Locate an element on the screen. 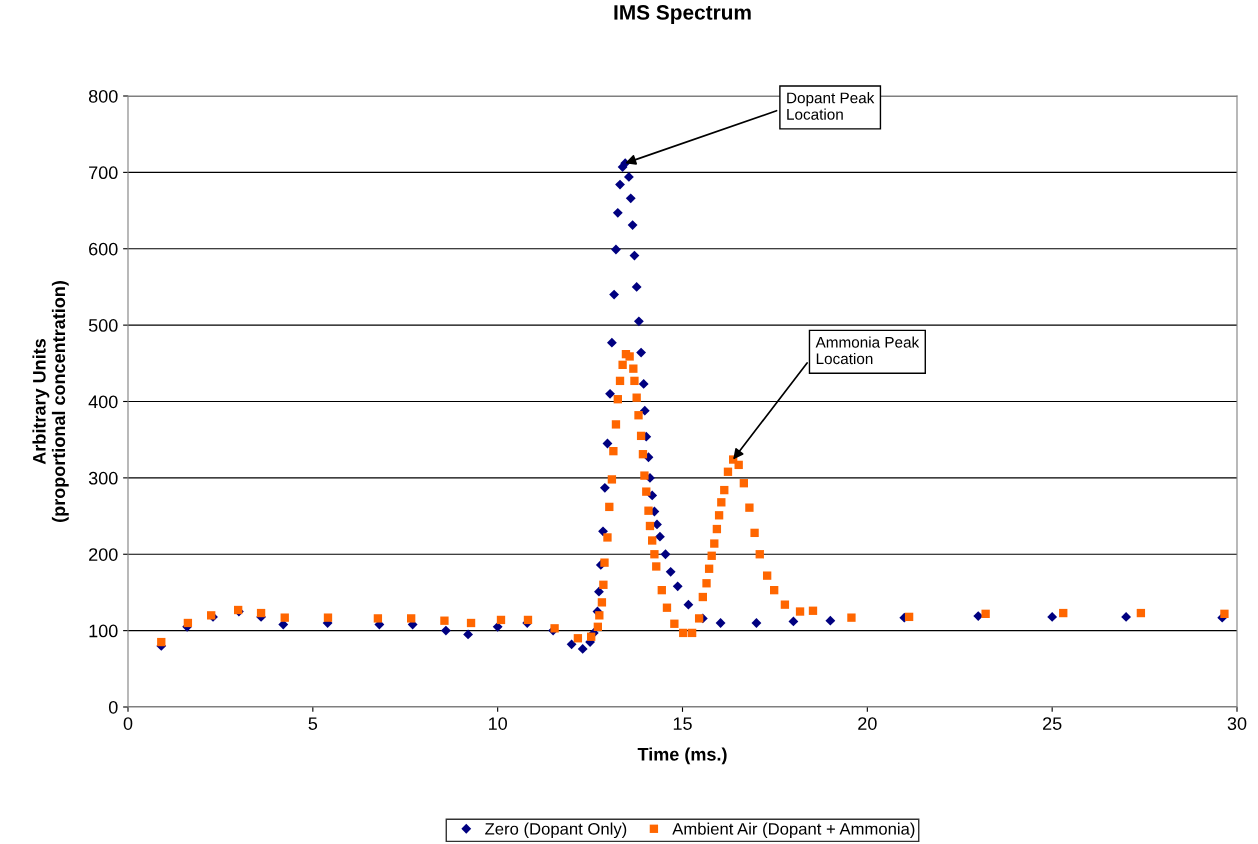  x-tick-label: 25 is located at coordinates (1052, 723).